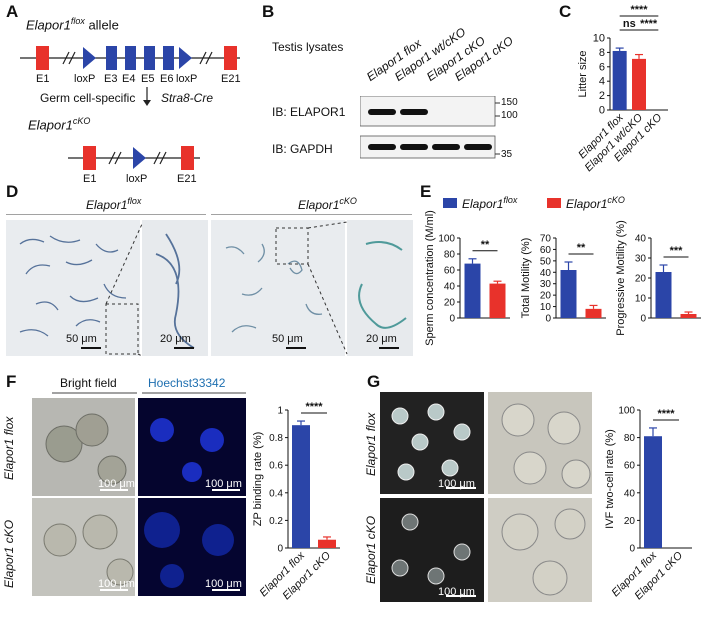 Image resolution: width=713 pixels, height=618 pixels. What do you see at coordinates (175, 339) in the screenshot?
I see `scale-text-b: 20 μm` at bounding box center [175, 339].